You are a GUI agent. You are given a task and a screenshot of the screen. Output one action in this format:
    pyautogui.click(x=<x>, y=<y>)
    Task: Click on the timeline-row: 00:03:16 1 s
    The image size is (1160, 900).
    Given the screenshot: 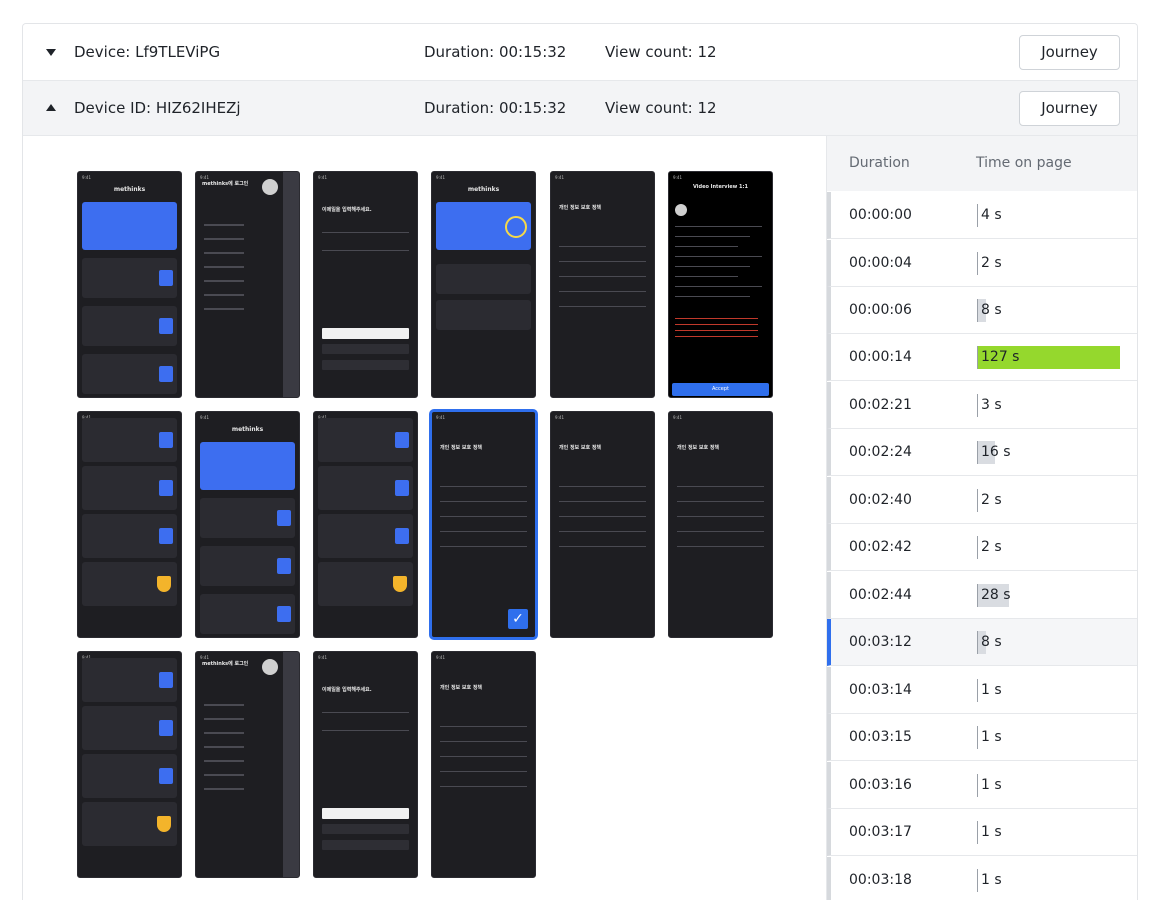 What is the action you would take?
    pyautogui.click(x=982, y=785)
    